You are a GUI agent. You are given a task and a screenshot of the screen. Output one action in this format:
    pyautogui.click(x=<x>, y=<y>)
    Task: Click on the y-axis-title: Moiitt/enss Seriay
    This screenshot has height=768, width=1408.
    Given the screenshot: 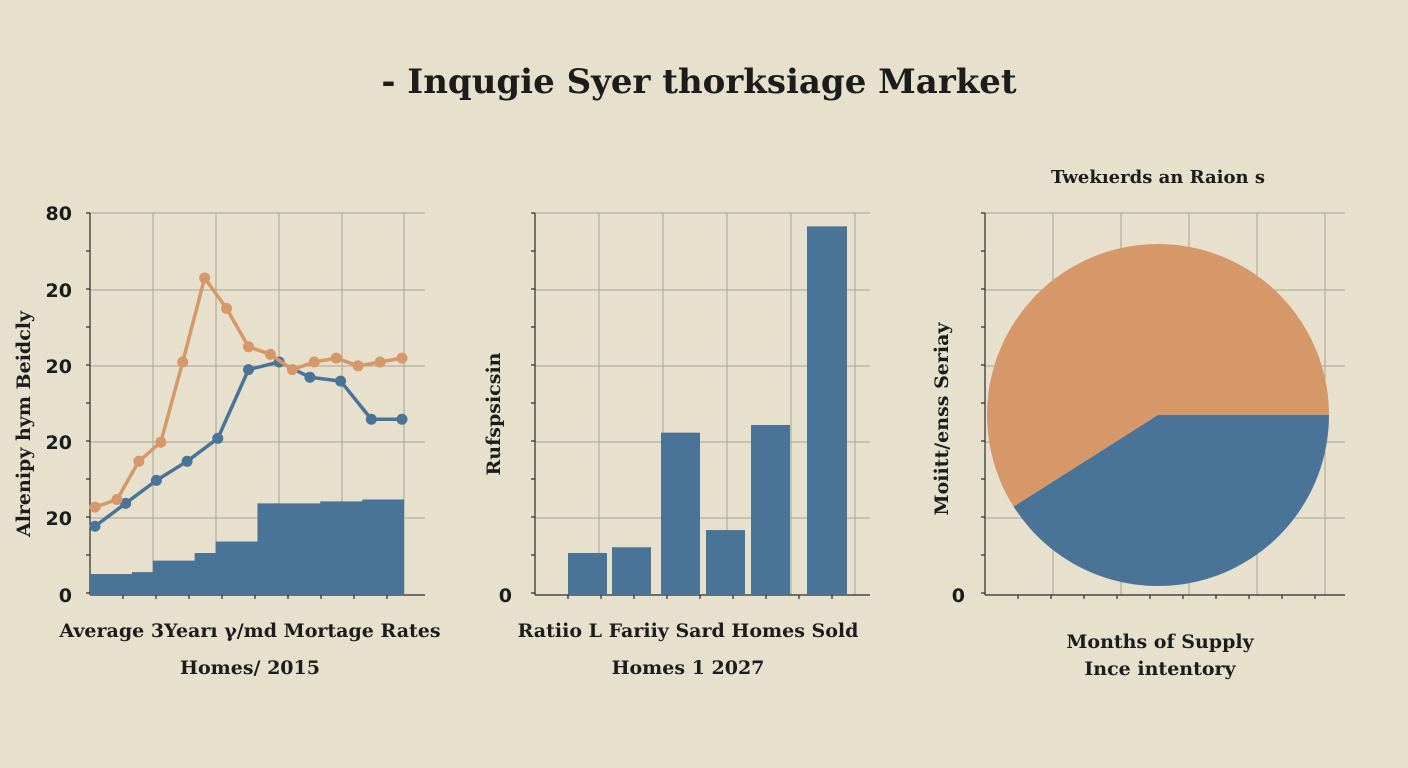 What is the action you would take?
    pyautogui.click(x=942, y=419)
    